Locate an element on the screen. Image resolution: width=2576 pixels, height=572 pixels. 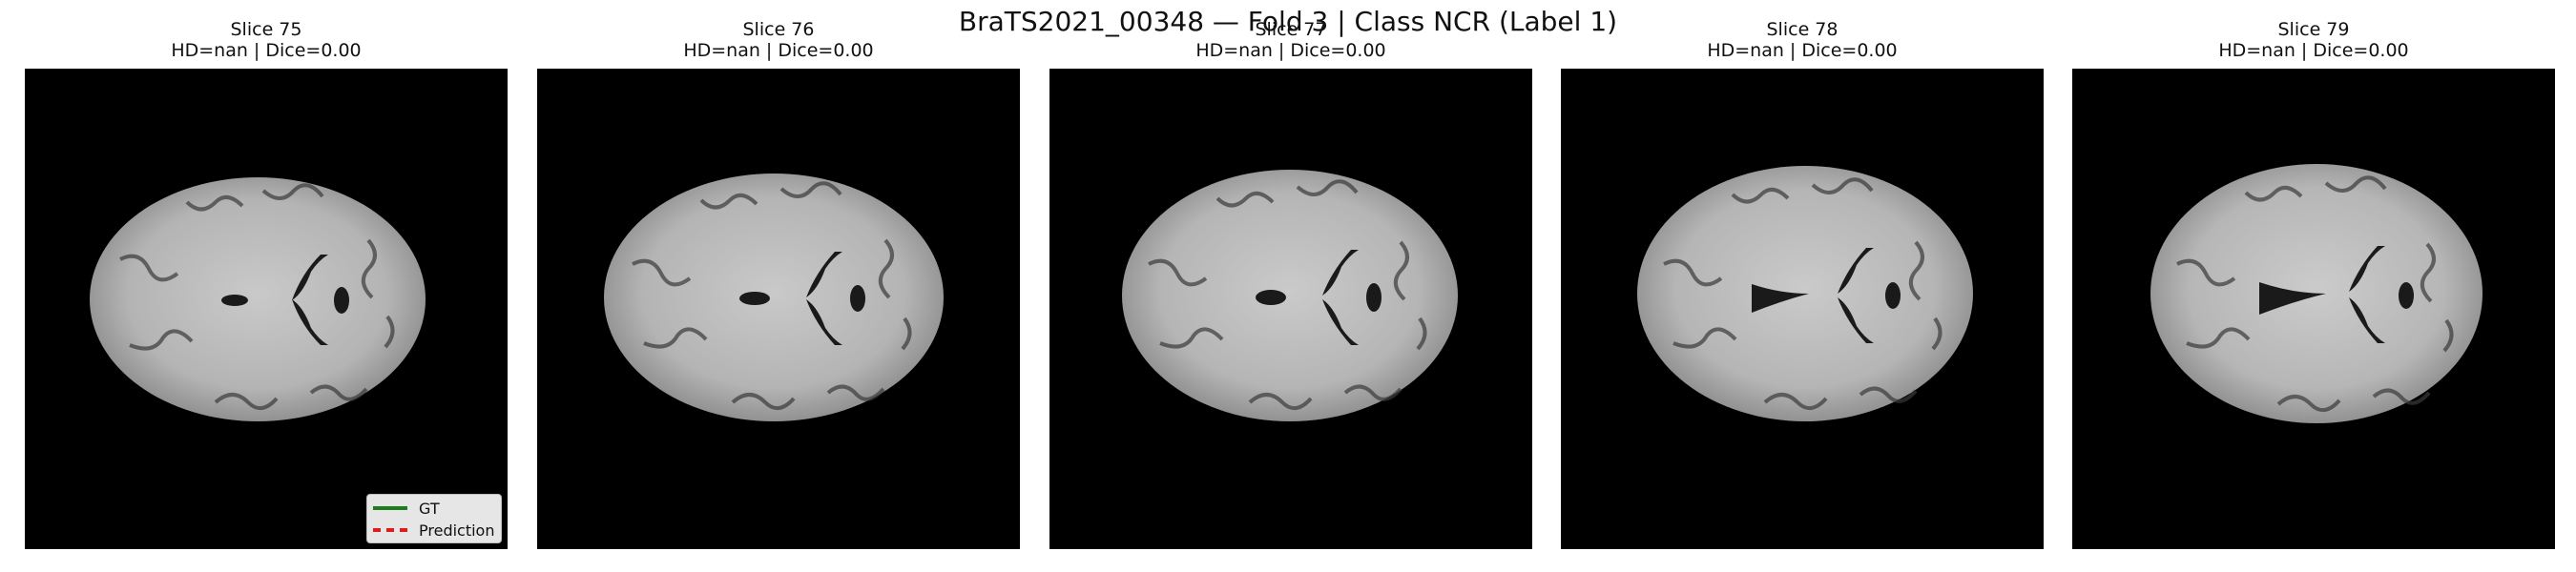
panel-title: Slice 78 HD=nan | Dice=0.00 is located at coordinates (1802, 40).